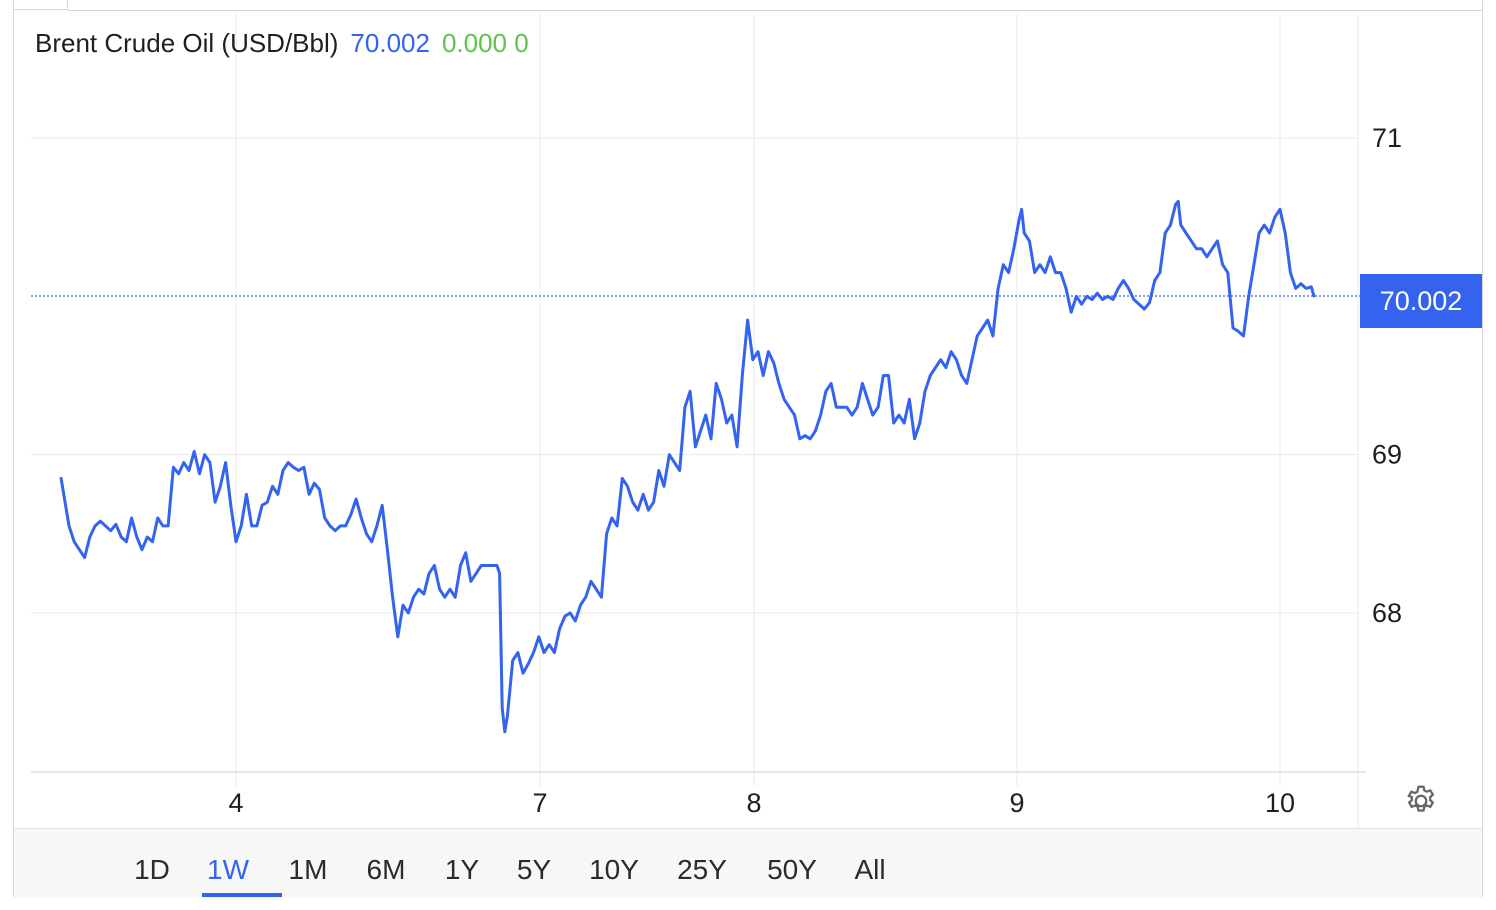  Describe the element at coordinates (1421, 801) in the screenshot. I see `gear-icon` at that location.